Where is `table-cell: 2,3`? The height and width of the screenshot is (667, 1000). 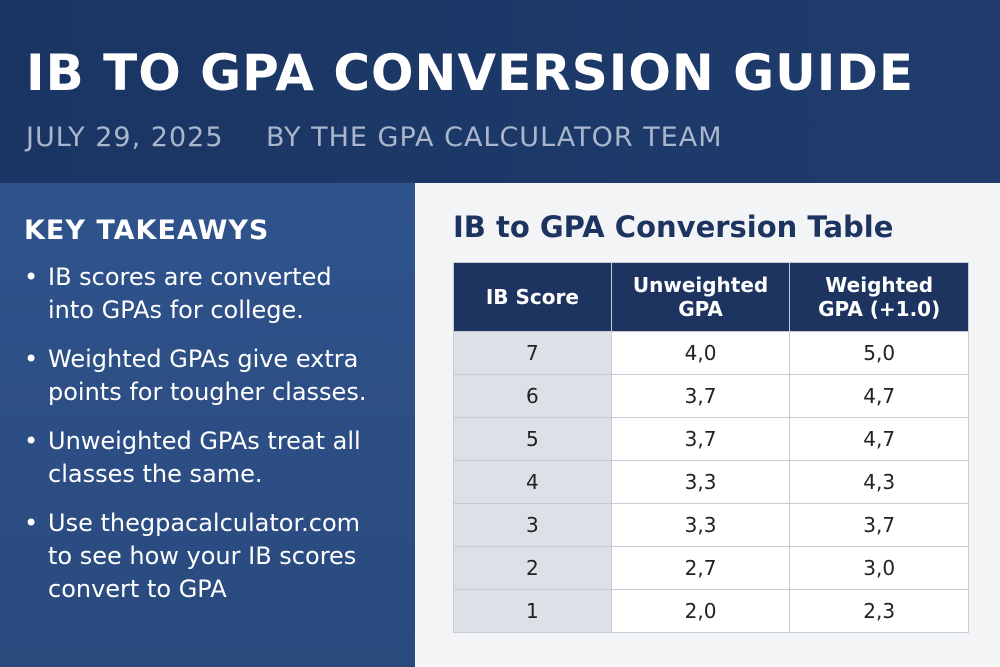
table-cell: 2,3 is located at coordinates (879, 611).